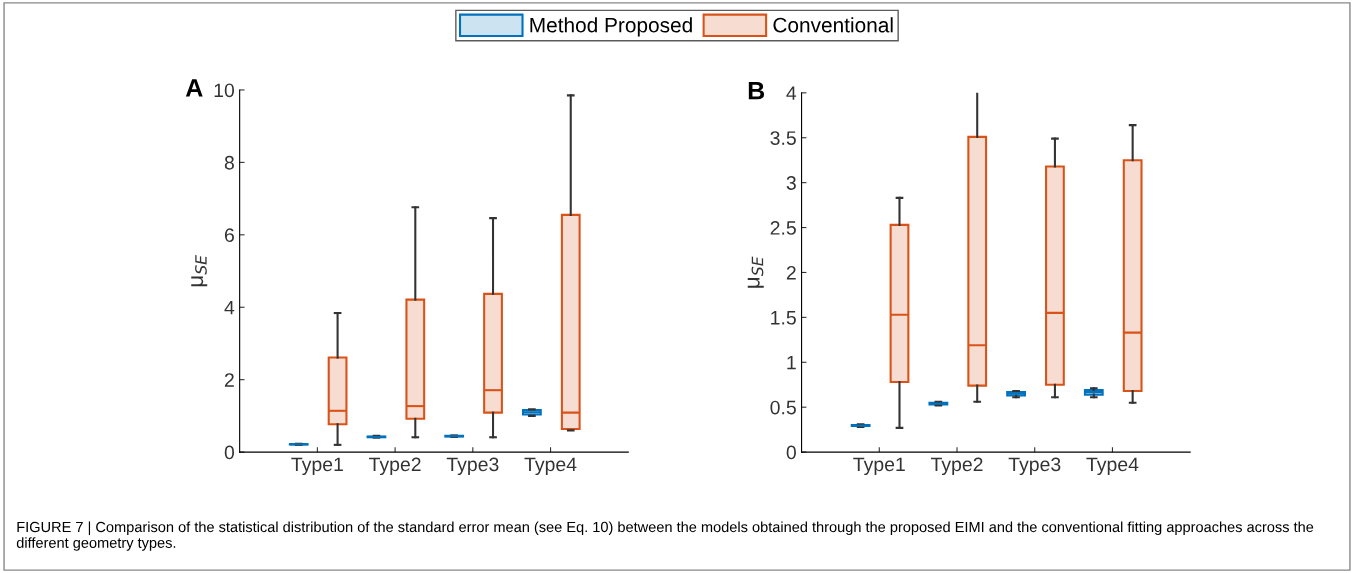  I want to click on legend-label: Conventional, so click(833, 25).